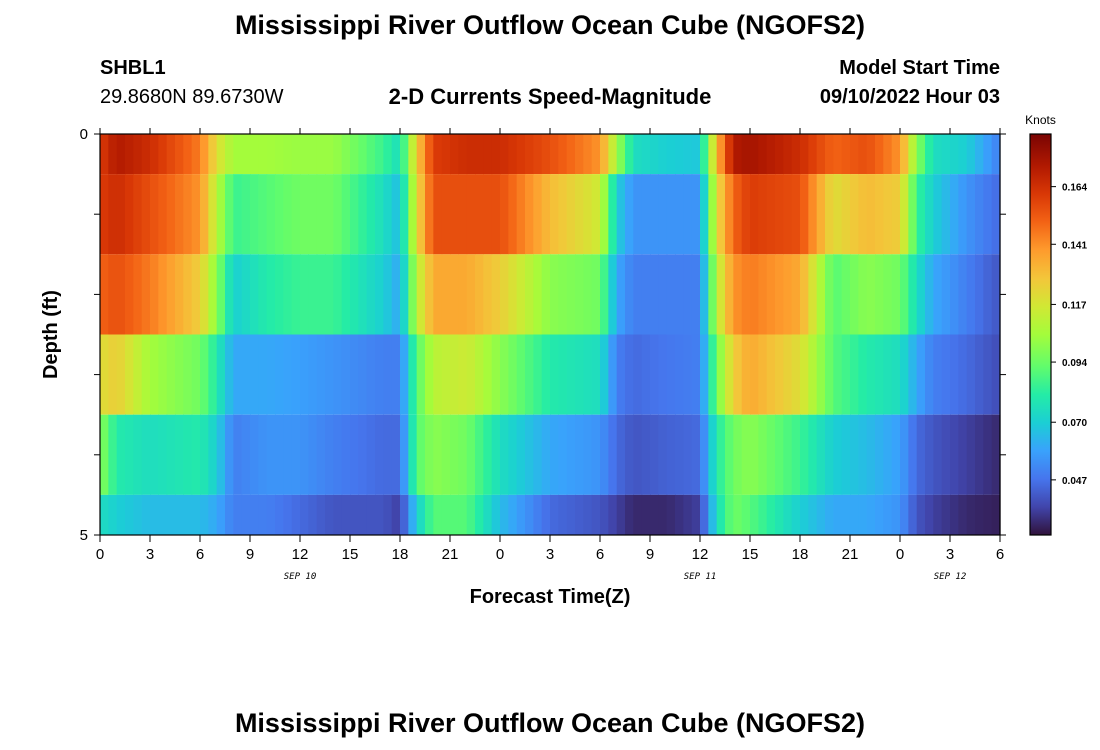 Image resolution: width=1100 pixels, height=750 pixels. Describe the element at coordinates (909, 97) in the screenshot. I see `model-start-value: 09/10/2022 Hour 03` at that location.